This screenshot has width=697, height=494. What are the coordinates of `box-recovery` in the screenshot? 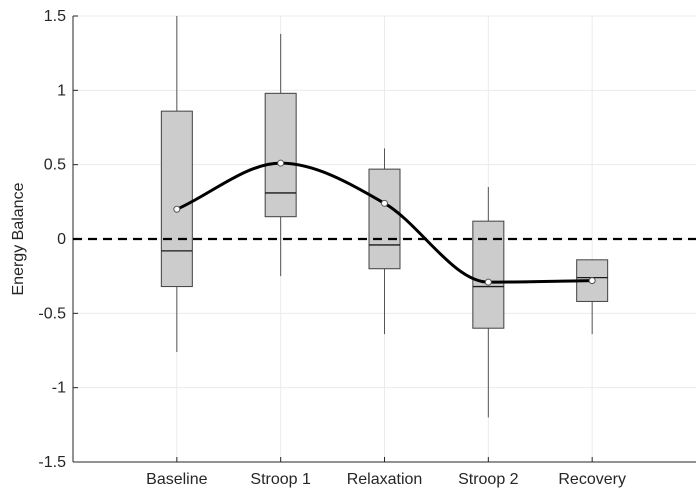 It's located at (592, 297).